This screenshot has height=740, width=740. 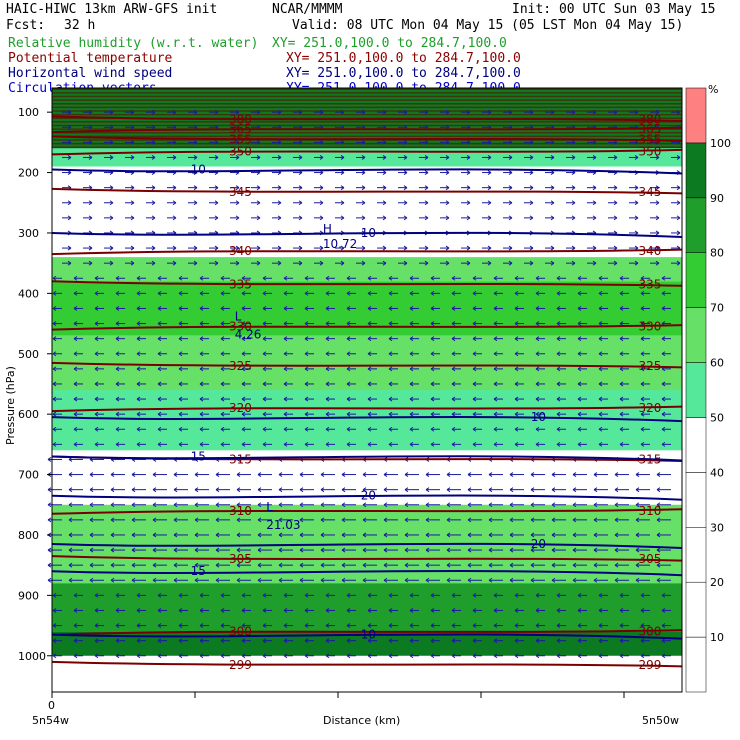 I want to click on rh-band, so click(x=367, y=420).